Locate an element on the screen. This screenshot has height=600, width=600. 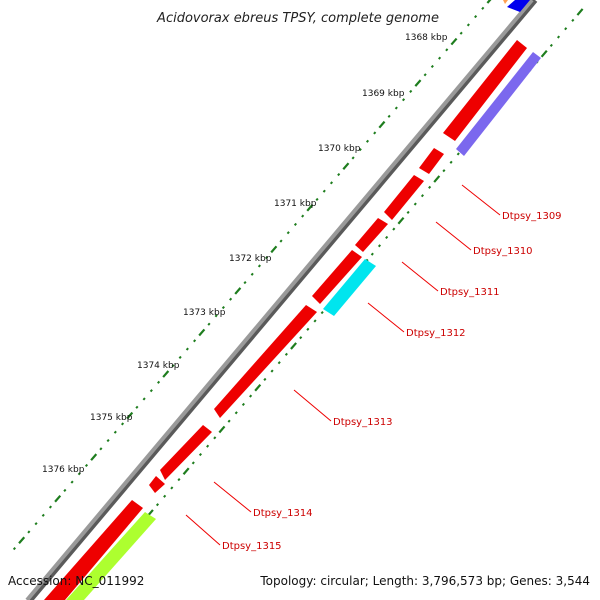
kbp-tick-label: 1368 kbp is located at coordinates (426, 38).